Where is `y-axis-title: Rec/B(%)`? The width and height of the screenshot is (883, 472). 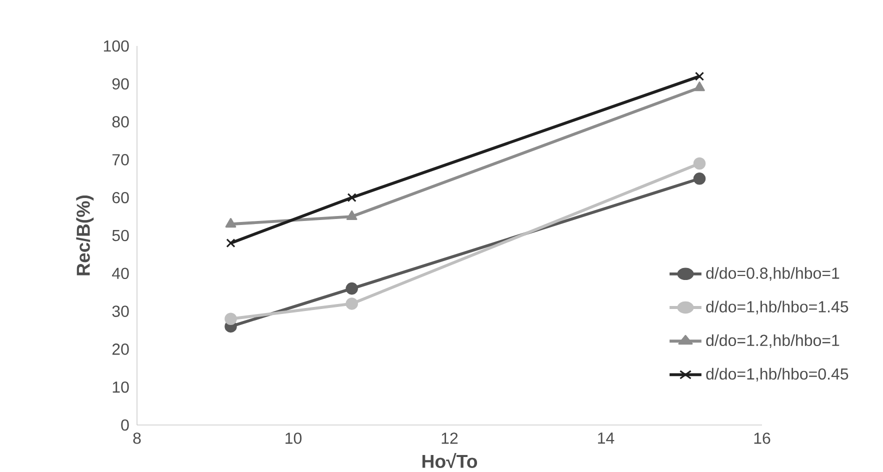 y-axis-title: Rec/B(%) is located at coordinates (85, 235).